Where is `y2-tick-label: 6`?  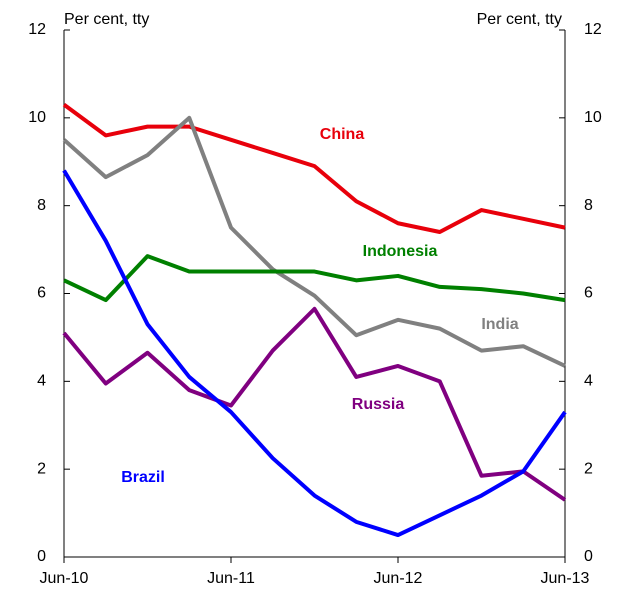
y2-tick-label: 6 is located at coordinates (588, 293).